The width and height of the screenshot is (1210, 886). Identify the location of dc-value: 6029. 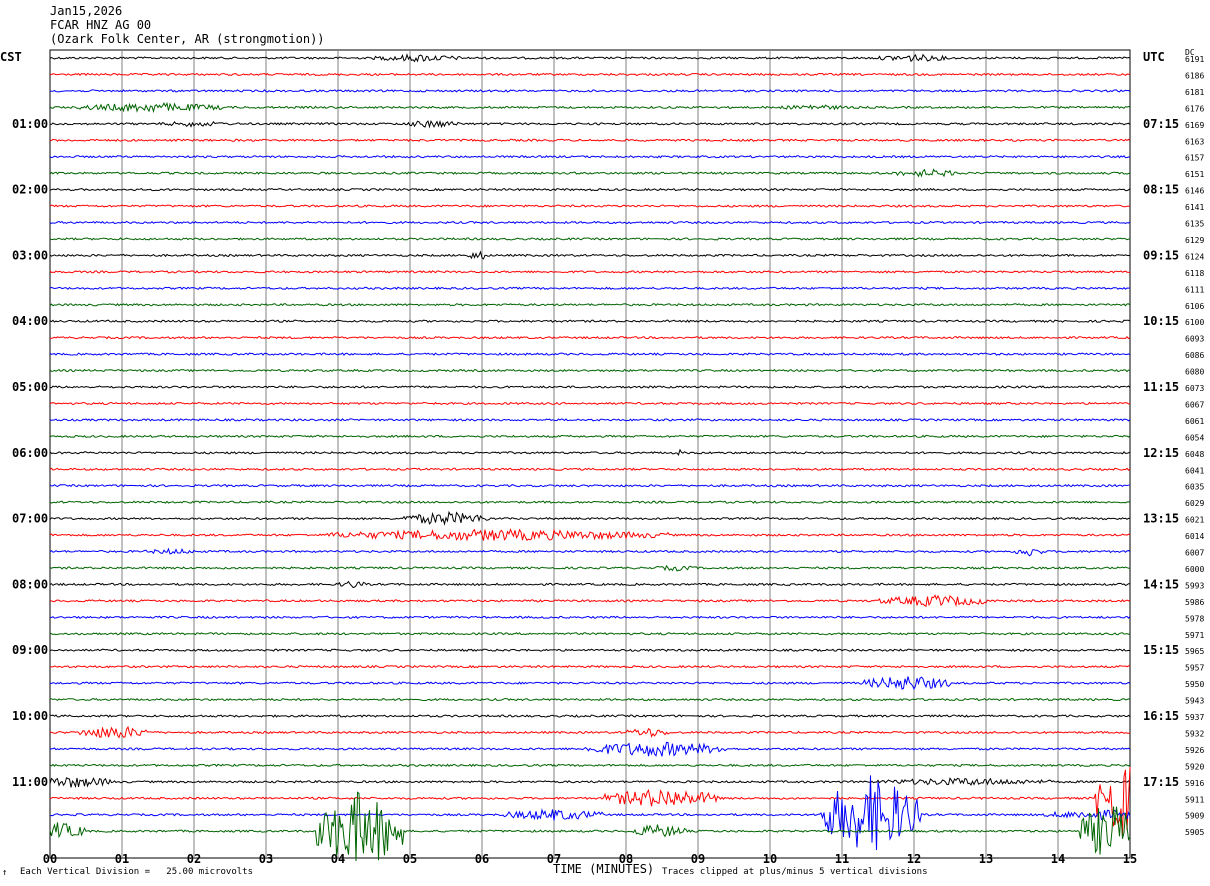
(1194, 503).